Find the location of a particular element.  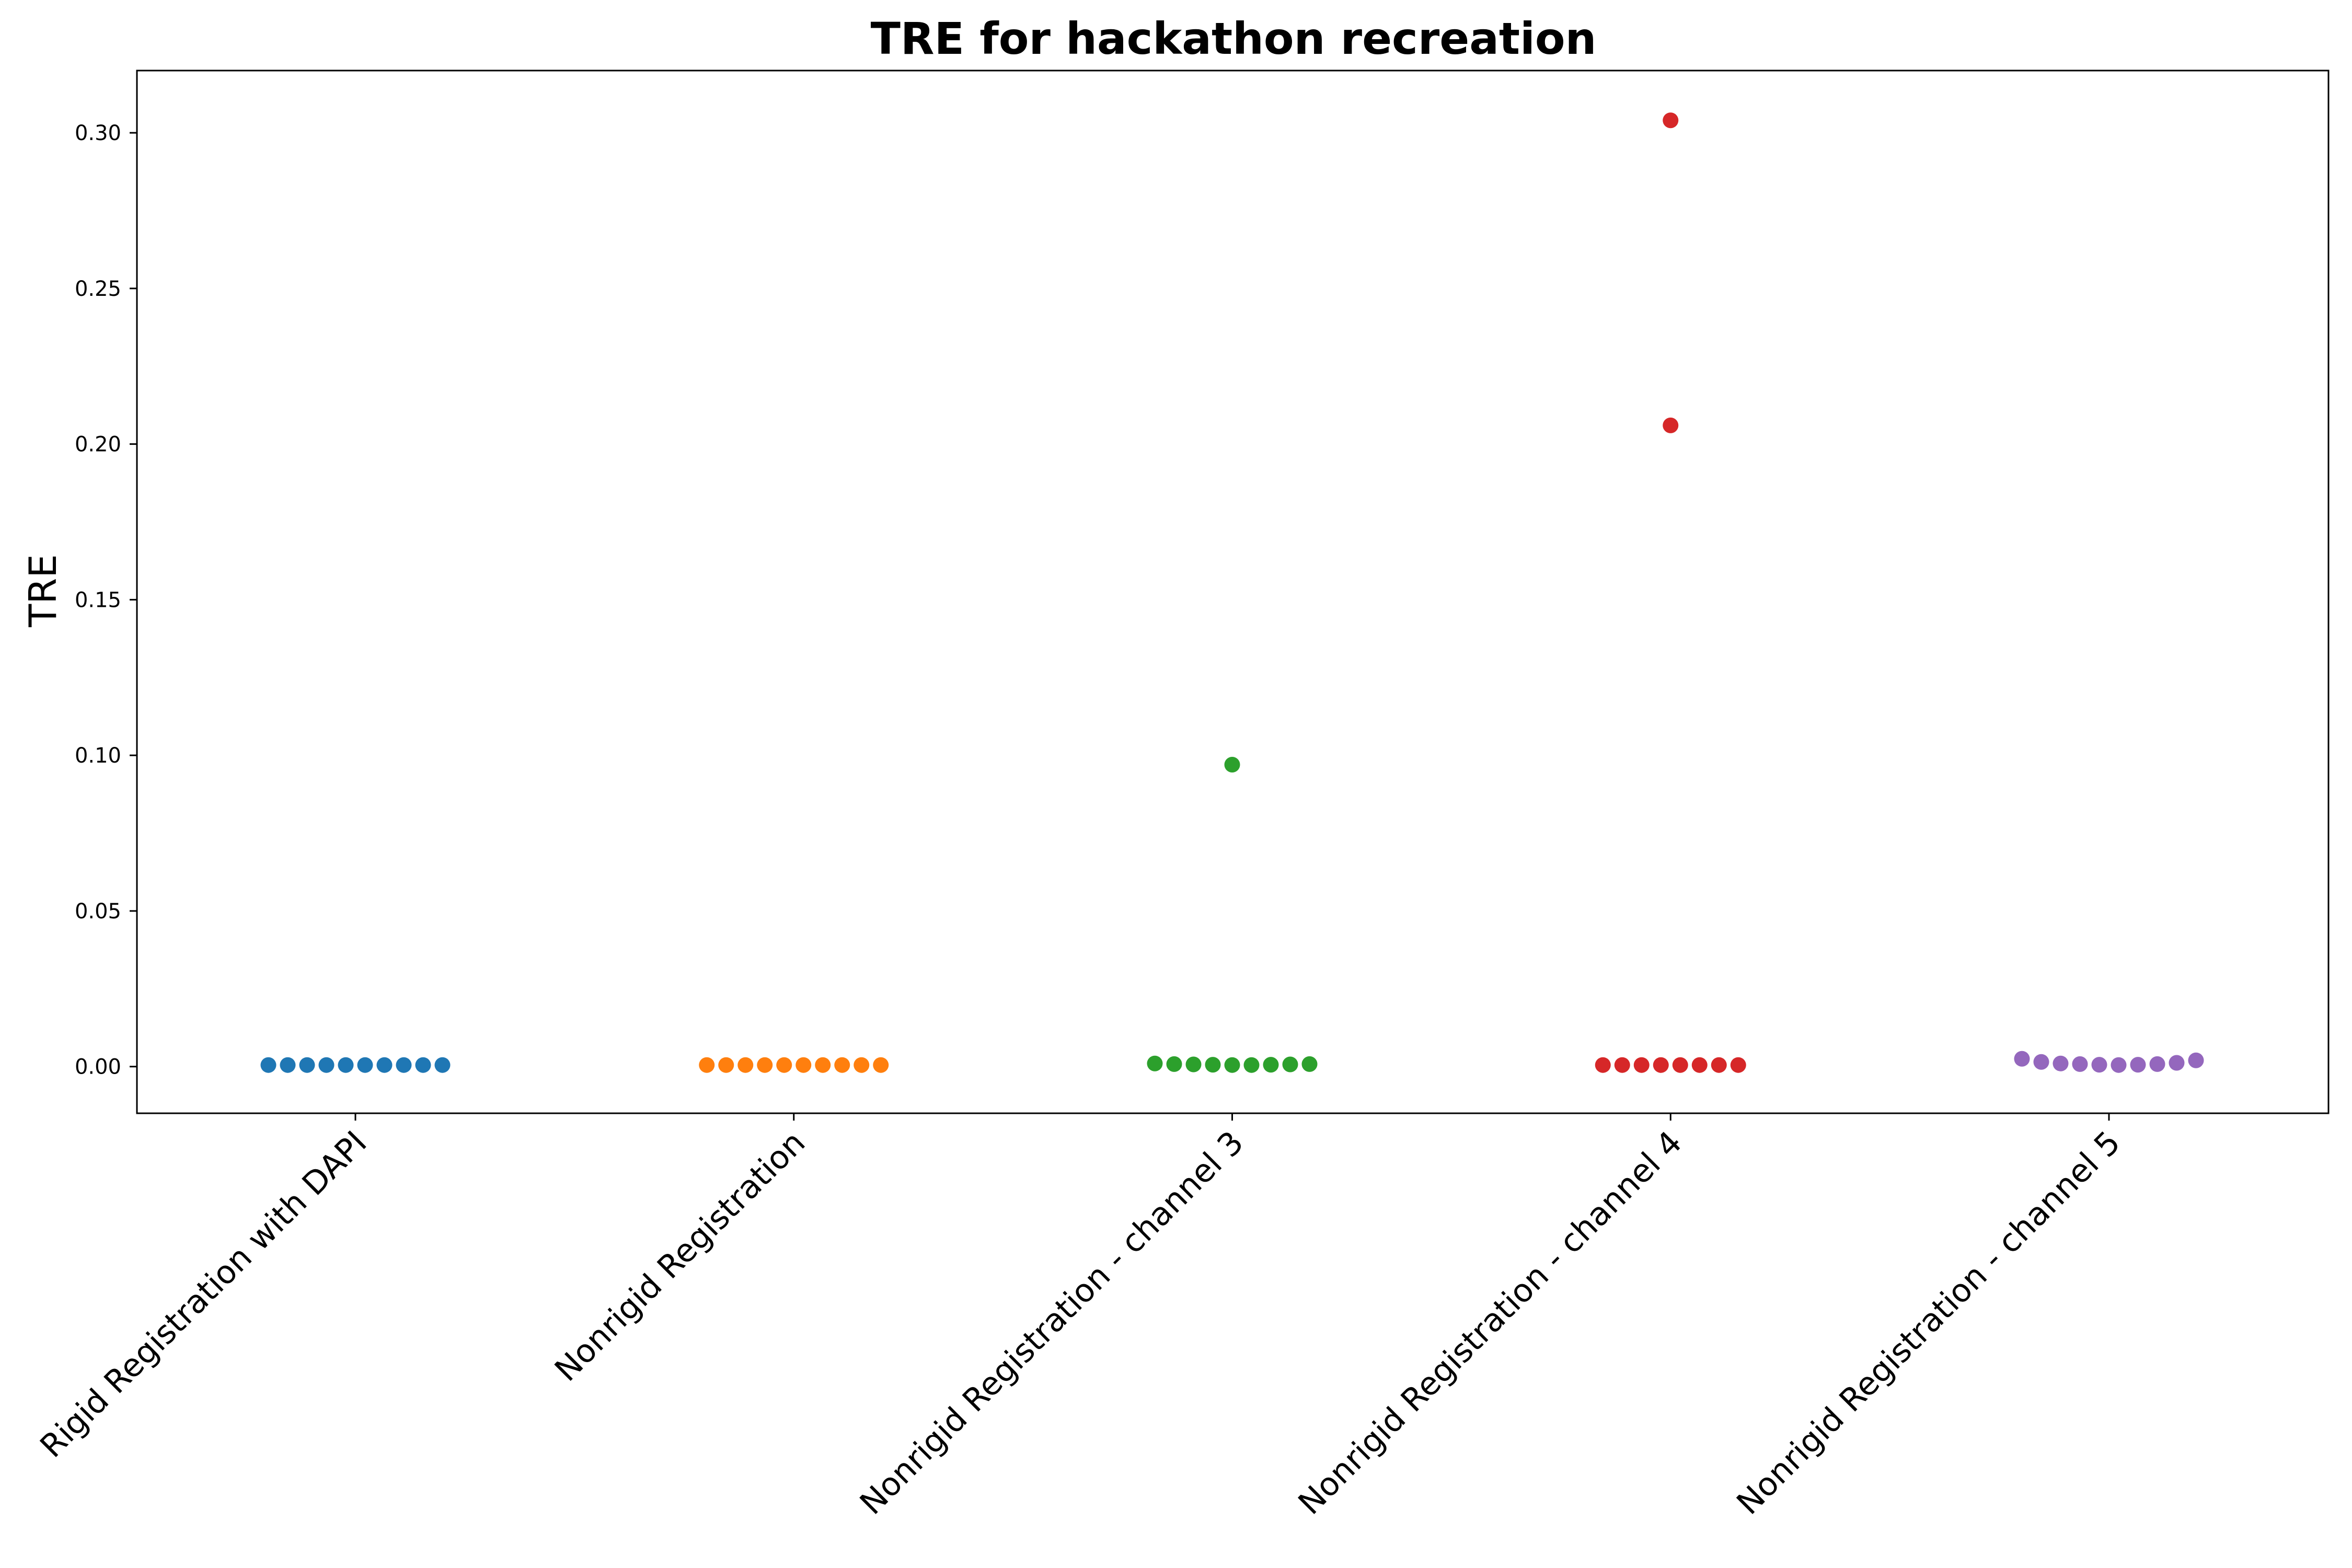

chart-title: TRE for hackathon recreation is located at coordinates (1234, 38).